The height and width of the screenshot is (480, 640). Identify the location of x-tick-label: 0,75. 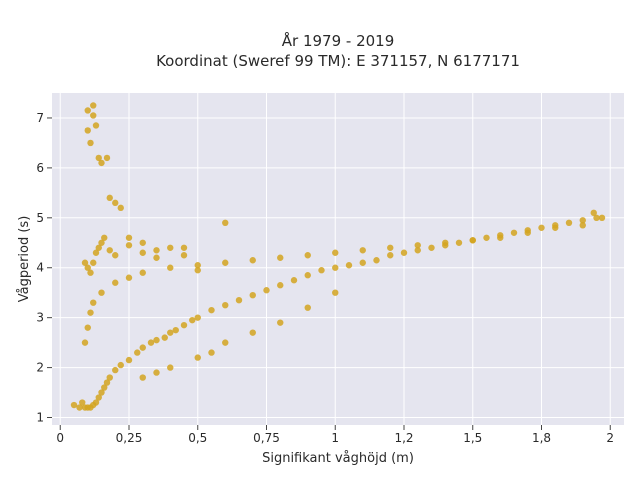
(266, 438).